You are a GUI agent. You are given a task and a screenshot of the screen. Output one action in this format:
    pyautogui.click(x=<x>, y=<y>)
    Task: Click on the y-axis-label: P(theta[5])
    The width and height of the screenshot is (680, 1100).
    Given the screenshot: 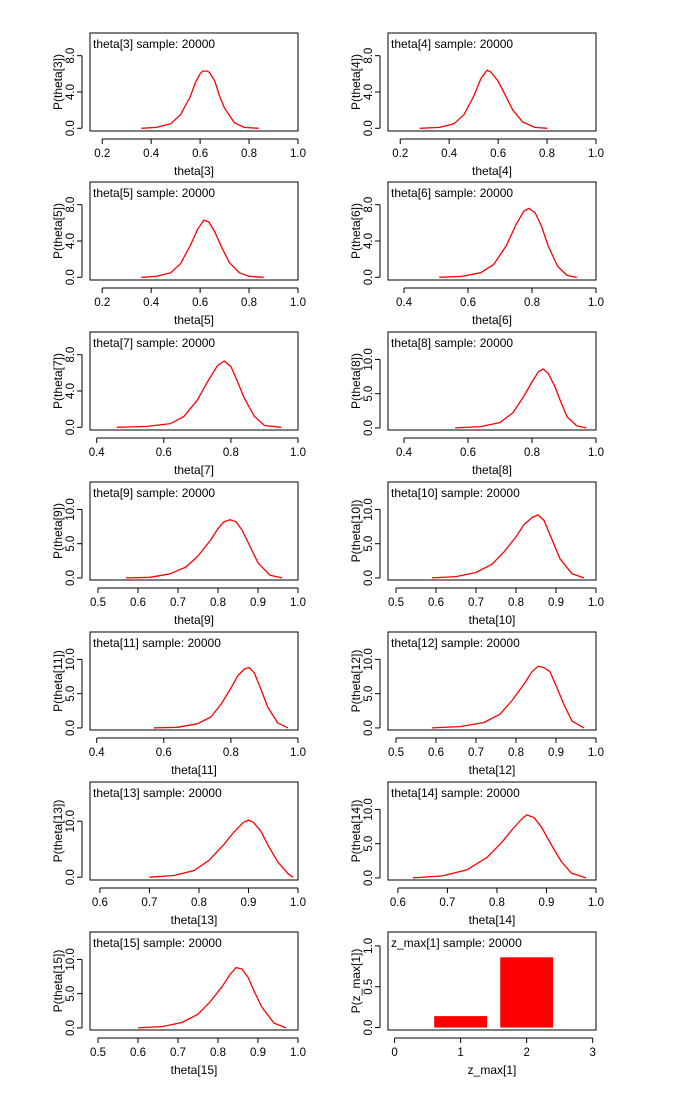 What is the action you would take?
    pyautogui.click(x=58, y=231)
    